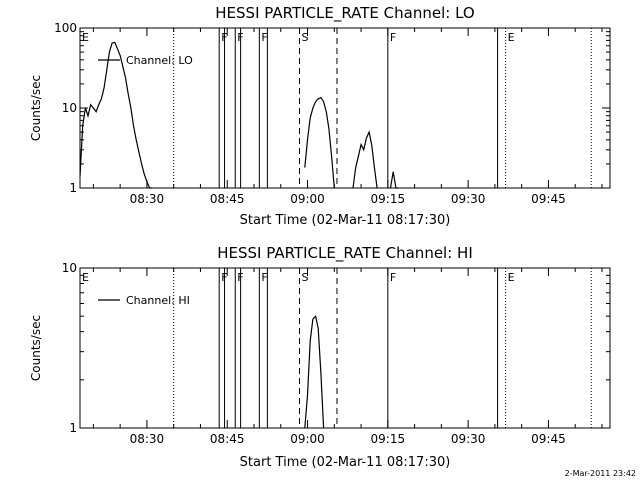 This screenshot has width=640, height=480. Describe the element at coordinates (65, 28) in the screenshot. I see `y-tick-label: 100` at that location.